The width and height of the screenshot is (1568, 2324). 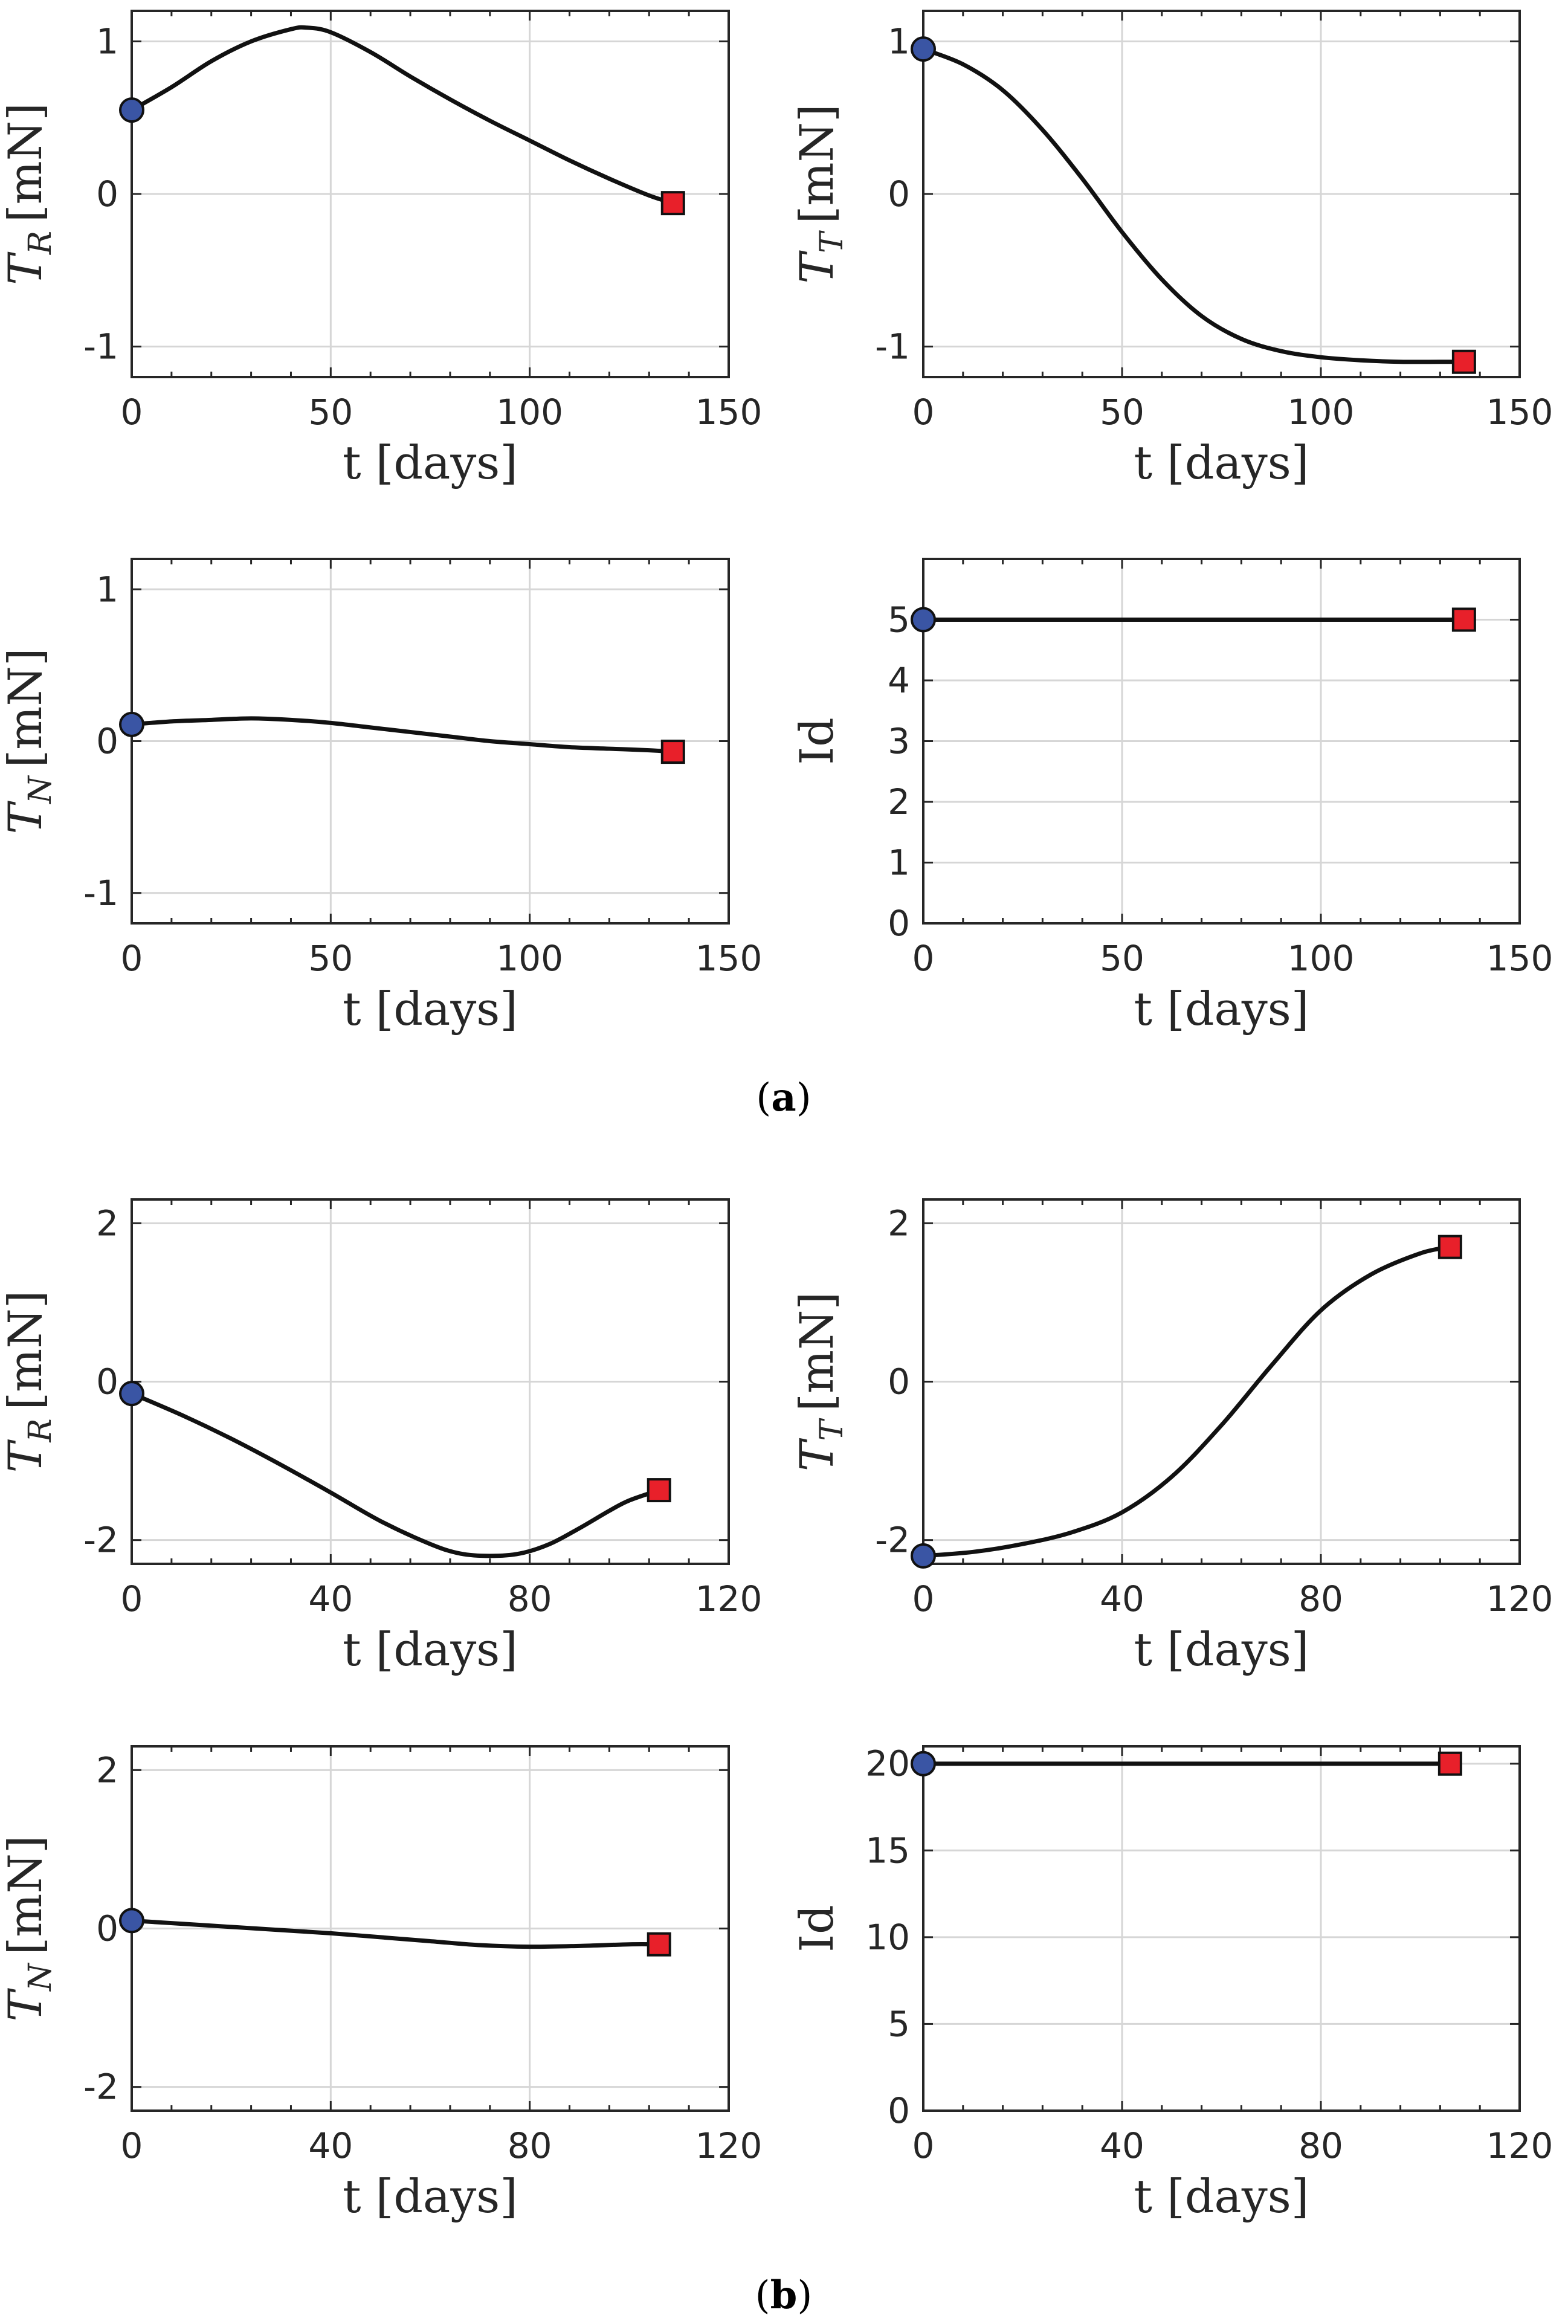 I want to click on y-axis-label: Id, so click(x=817, y=741).